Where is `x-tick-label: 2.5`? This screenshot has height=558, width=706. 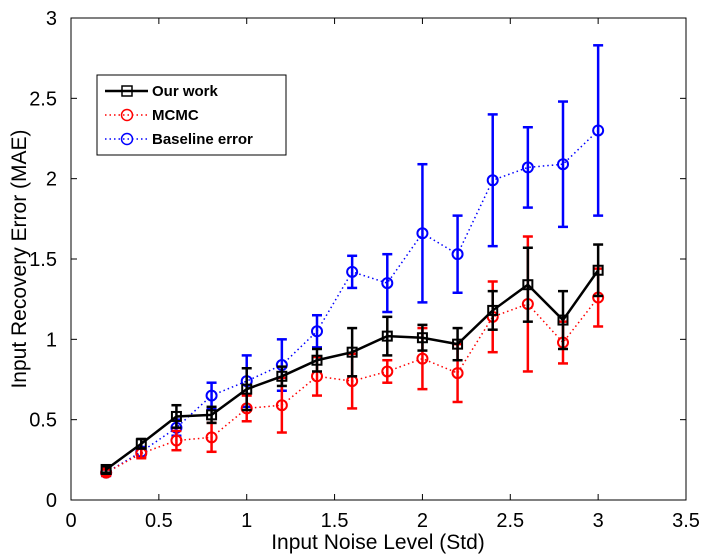 x-tick-label: 2.5 is located at coordinates (510, 521).